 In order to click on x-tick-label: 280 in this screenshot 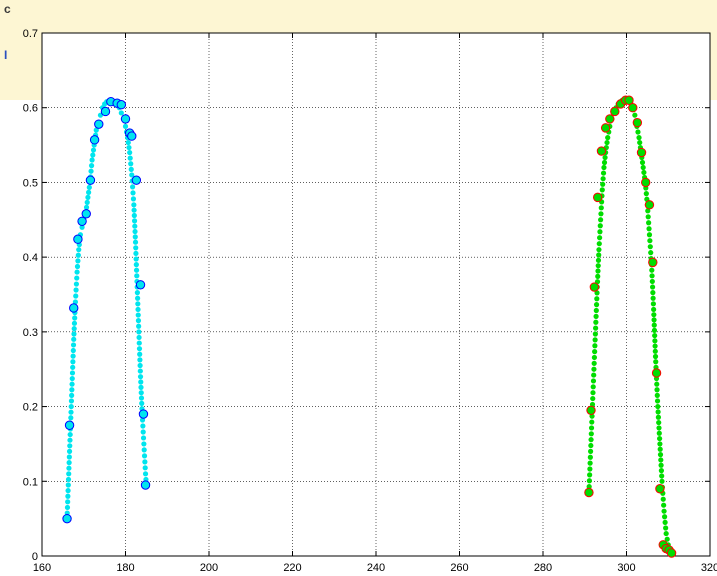, I will do `click(543, 568)`.